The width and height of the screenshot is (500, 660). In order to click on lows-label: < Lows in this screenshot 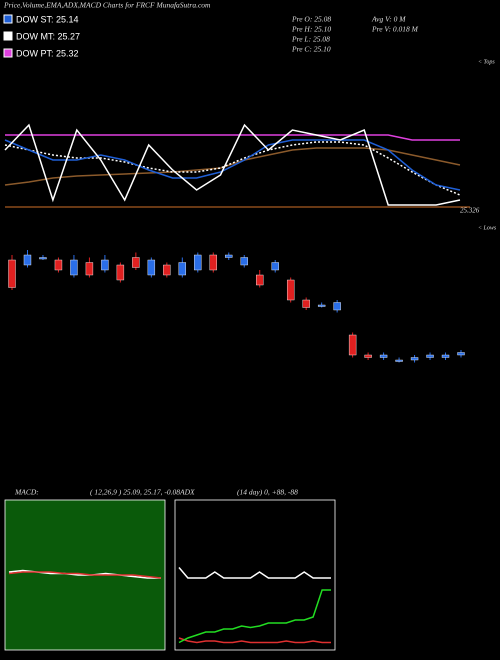, I will do `click(487, 228)`.